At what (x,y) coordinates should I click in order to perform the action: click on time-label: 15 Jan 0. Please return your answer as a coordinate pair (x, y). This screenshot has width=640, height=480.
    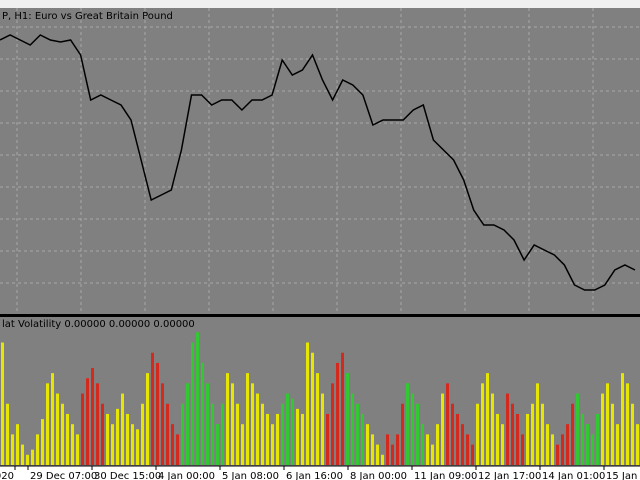
    Looking at the image, I should click on (623, 475).